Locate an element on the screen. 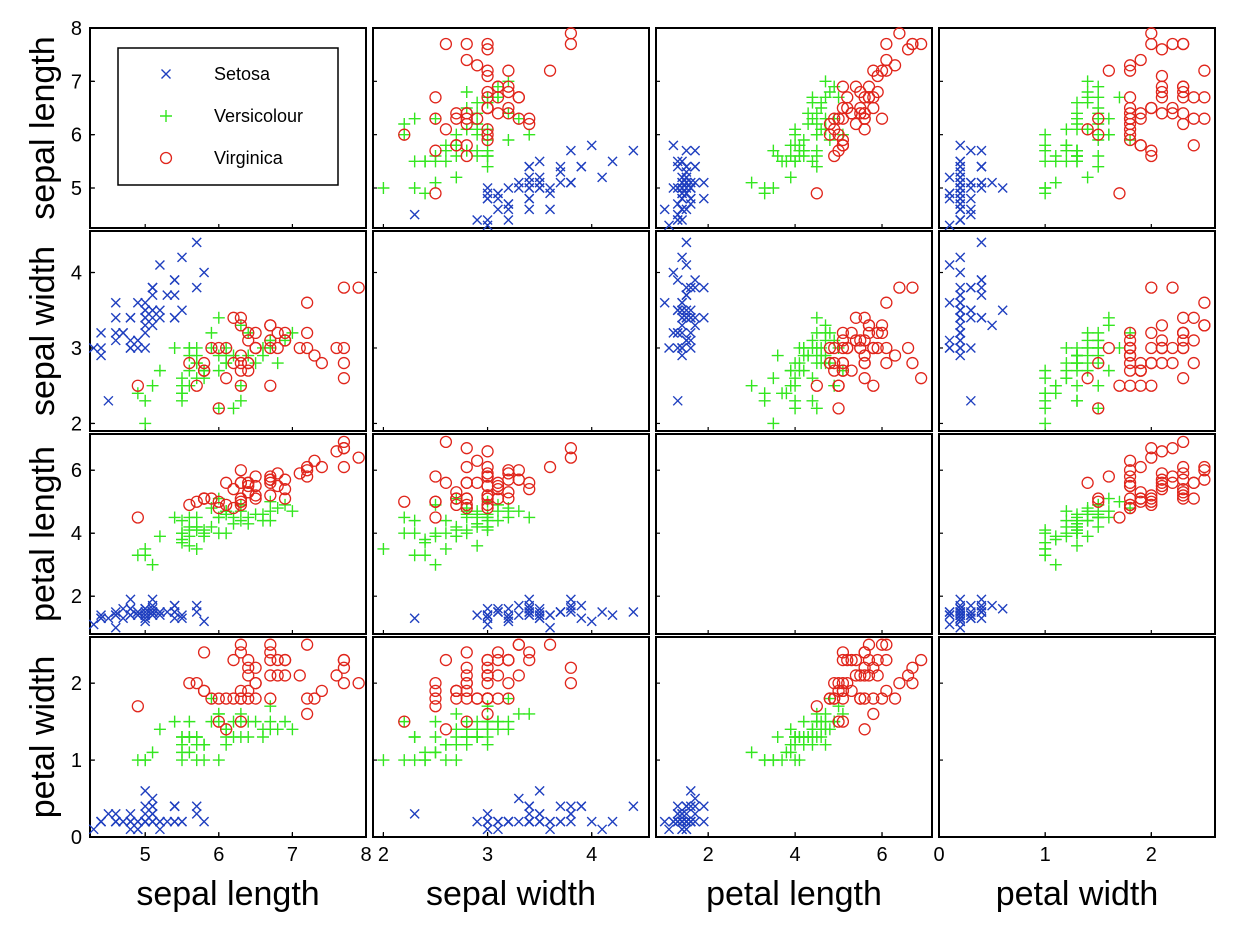  y-tick-label: 2 is located at coordinates (76, 424).